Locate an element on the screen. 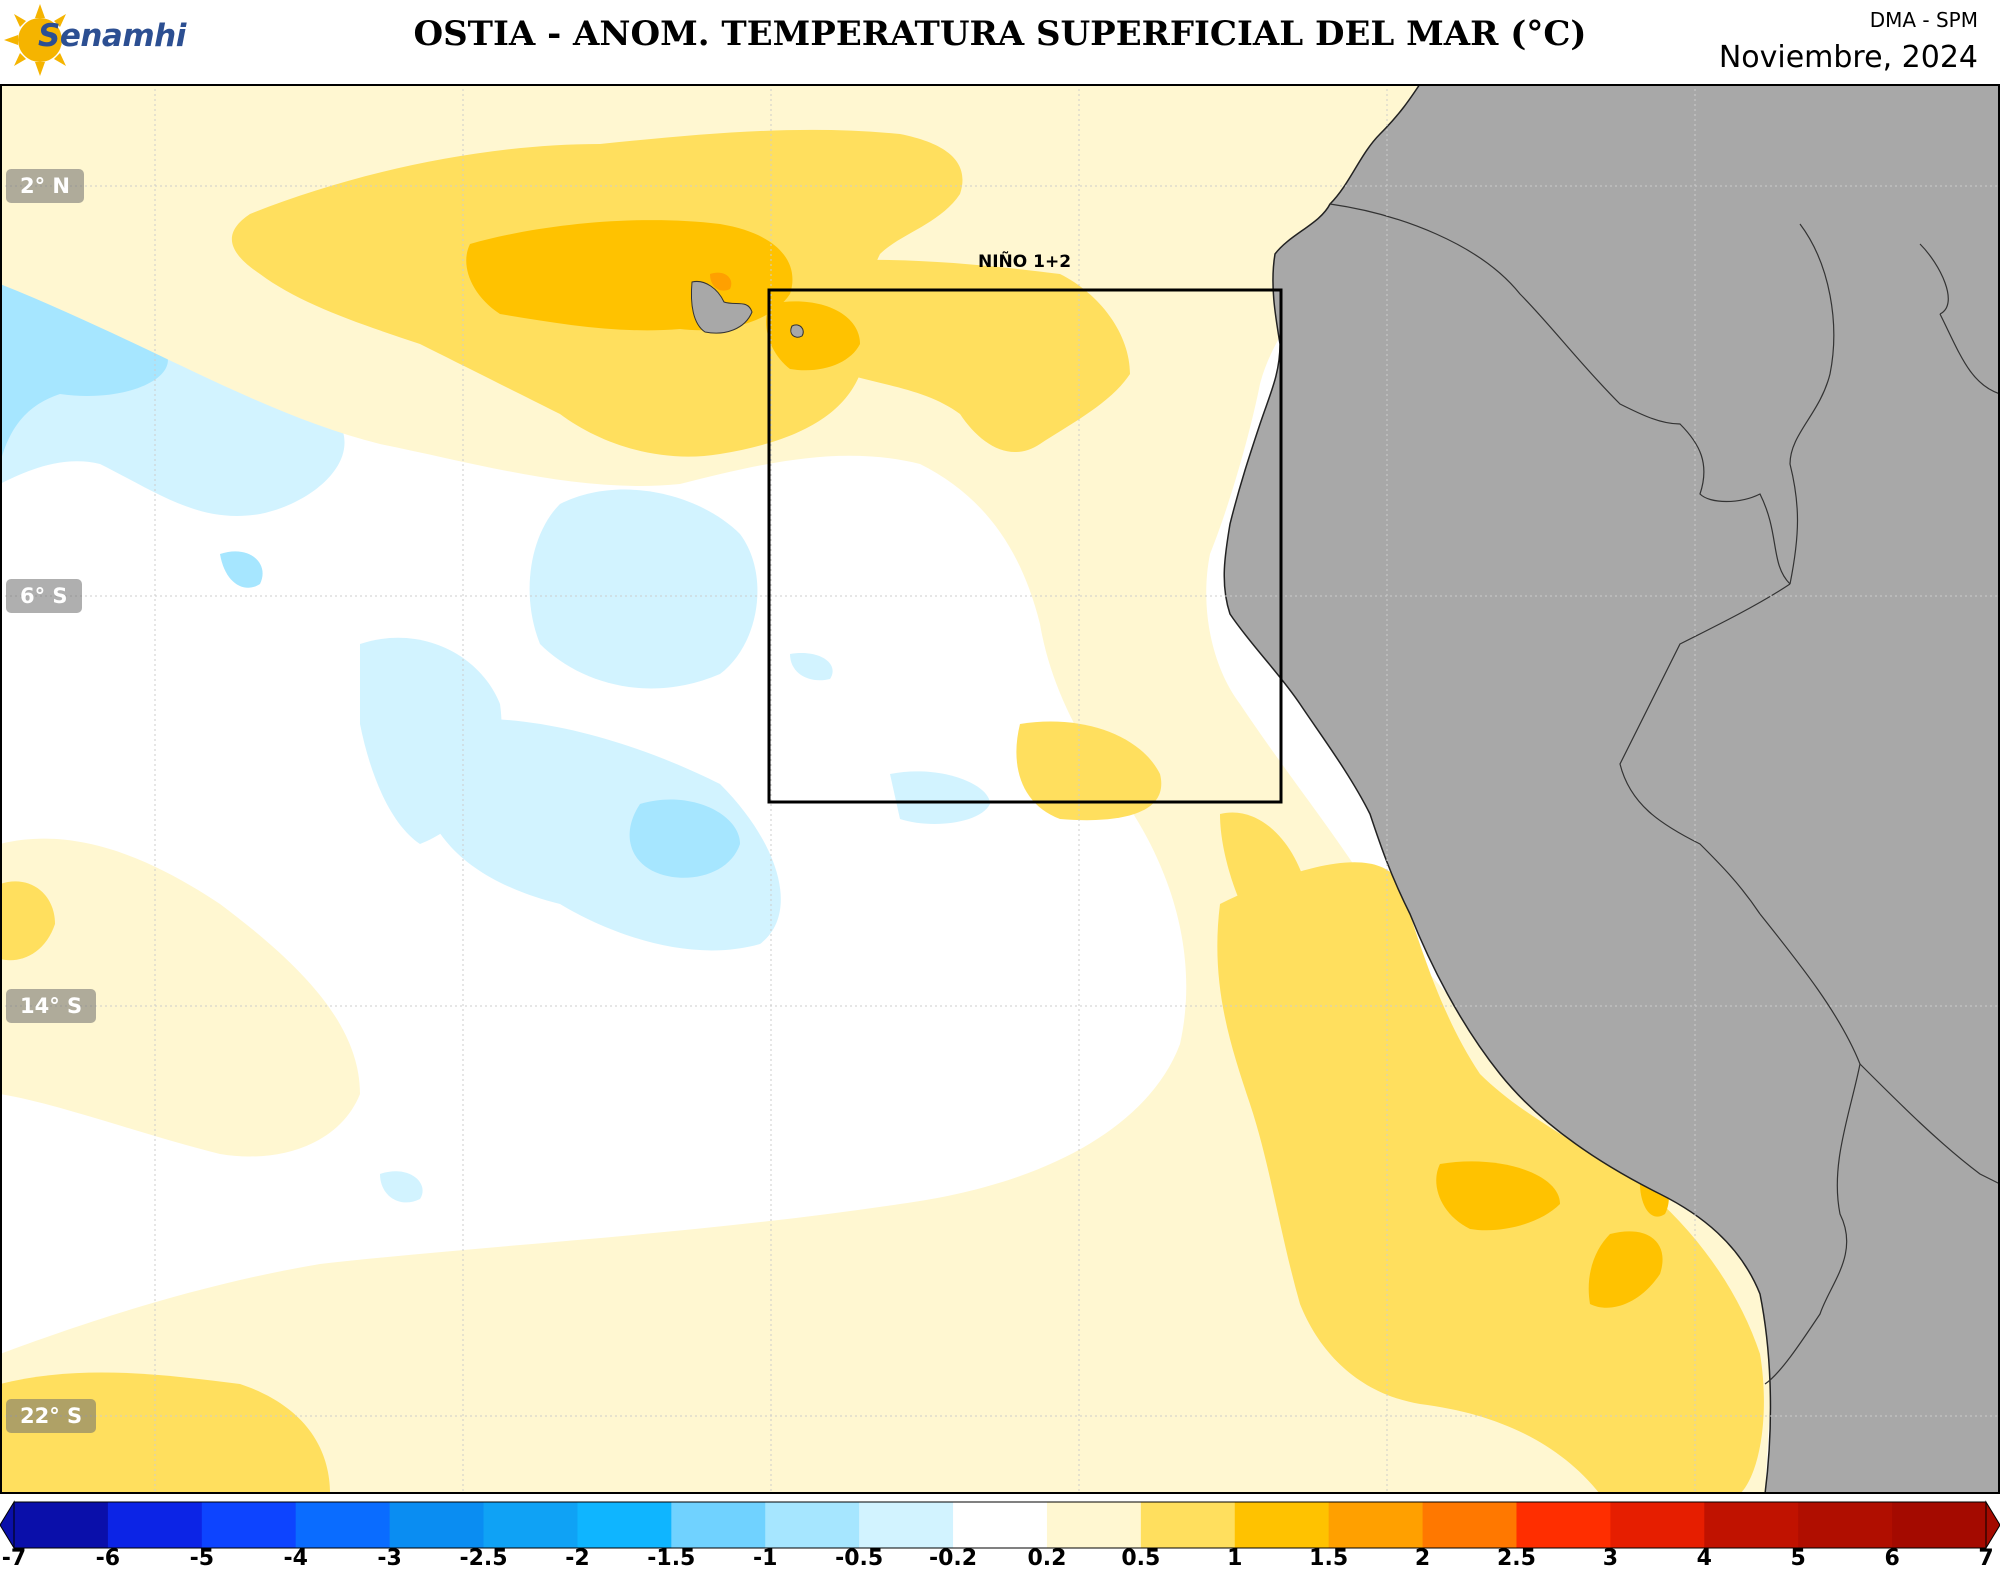 This screenshot has height=1579, width=2000. colorbar-tick-label: 3 is located at coordinates (1610, 1558).